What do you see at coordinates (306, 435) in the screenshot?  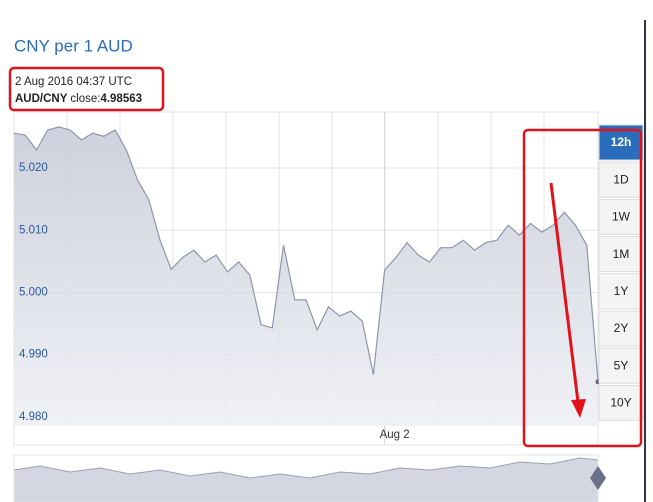 I see `x-axis-band` at bounding box center [306, 435].